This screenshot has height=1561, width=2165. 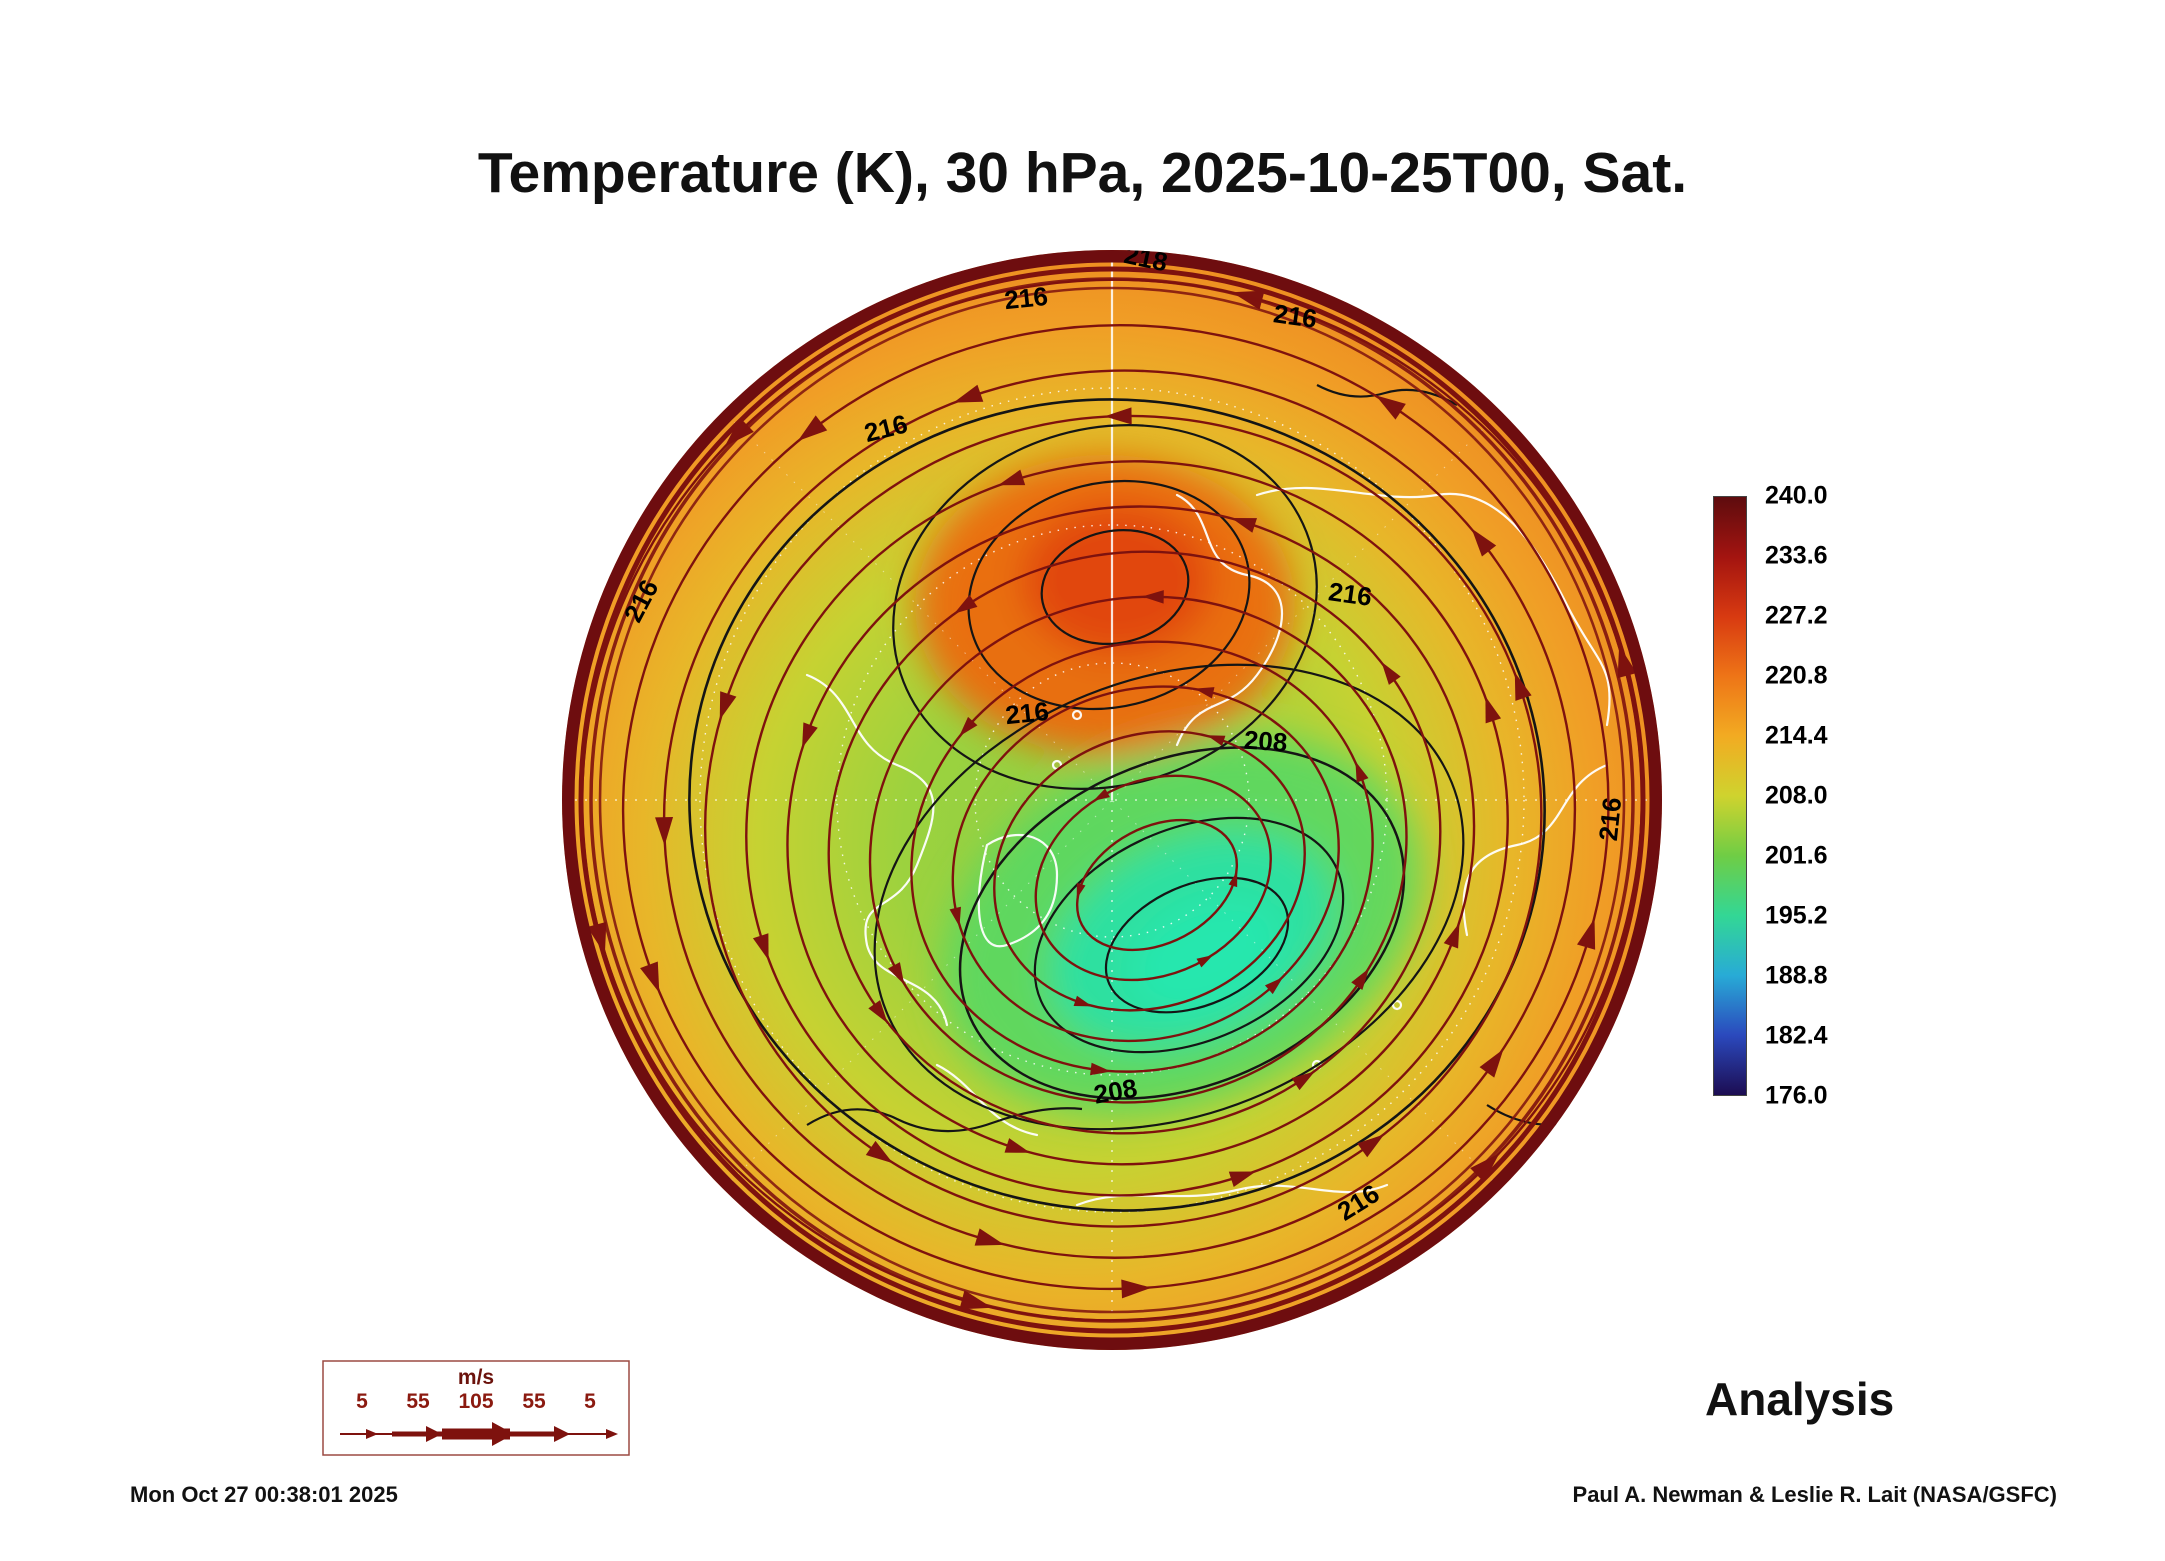 I want to click on colorbar-tick: 214.4, so click(x=1796, y=735).